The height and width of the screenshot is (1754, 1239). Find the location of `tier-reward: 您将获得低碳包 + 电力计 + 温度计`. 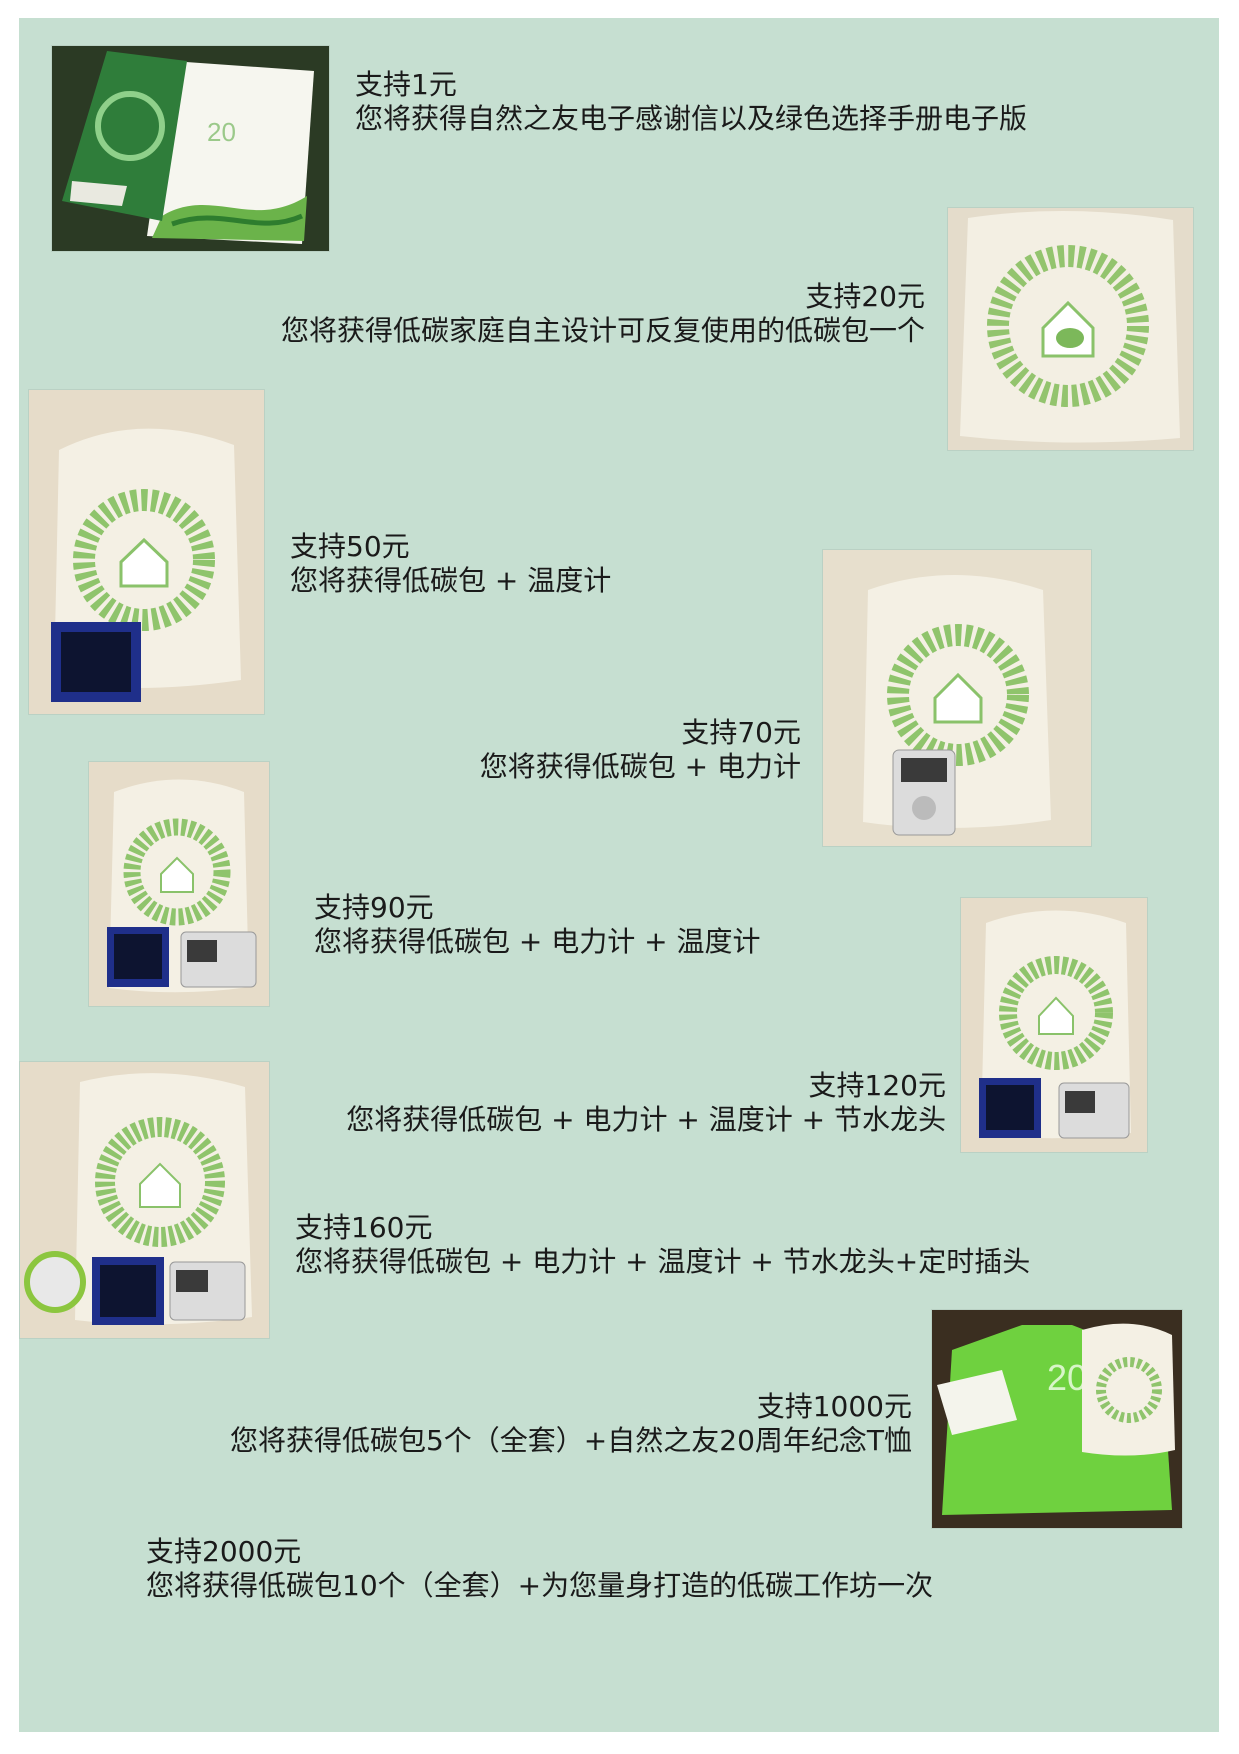

tier-reward: 您将获得低碳包 + 电力计 + 温度计 is located at coordinates (537, 941).